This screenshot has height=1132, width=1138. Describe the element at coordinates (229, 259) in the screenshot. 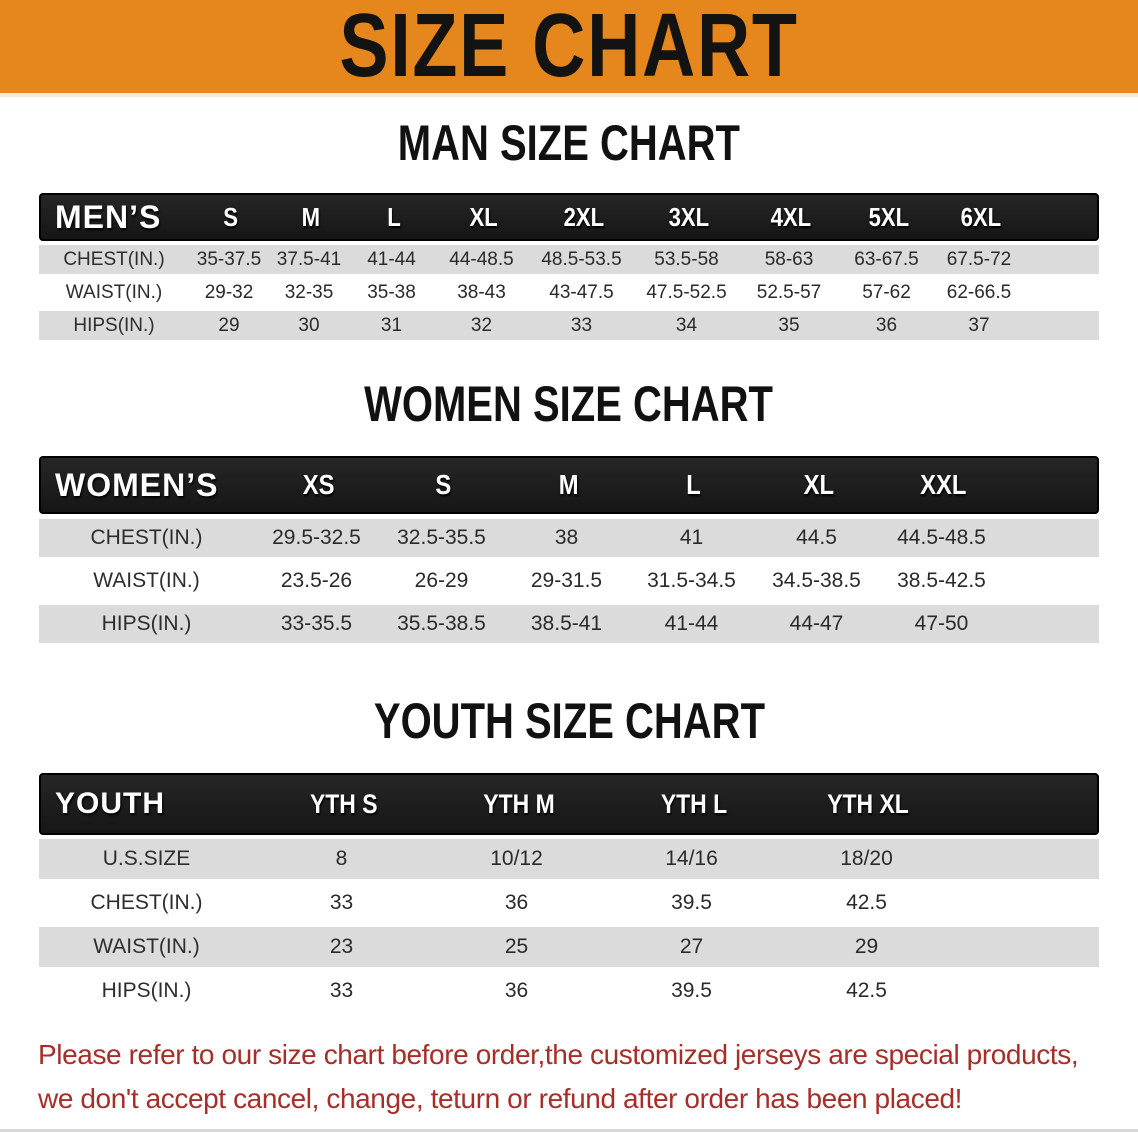

I see `value-cell: 35-37.5` at that location.